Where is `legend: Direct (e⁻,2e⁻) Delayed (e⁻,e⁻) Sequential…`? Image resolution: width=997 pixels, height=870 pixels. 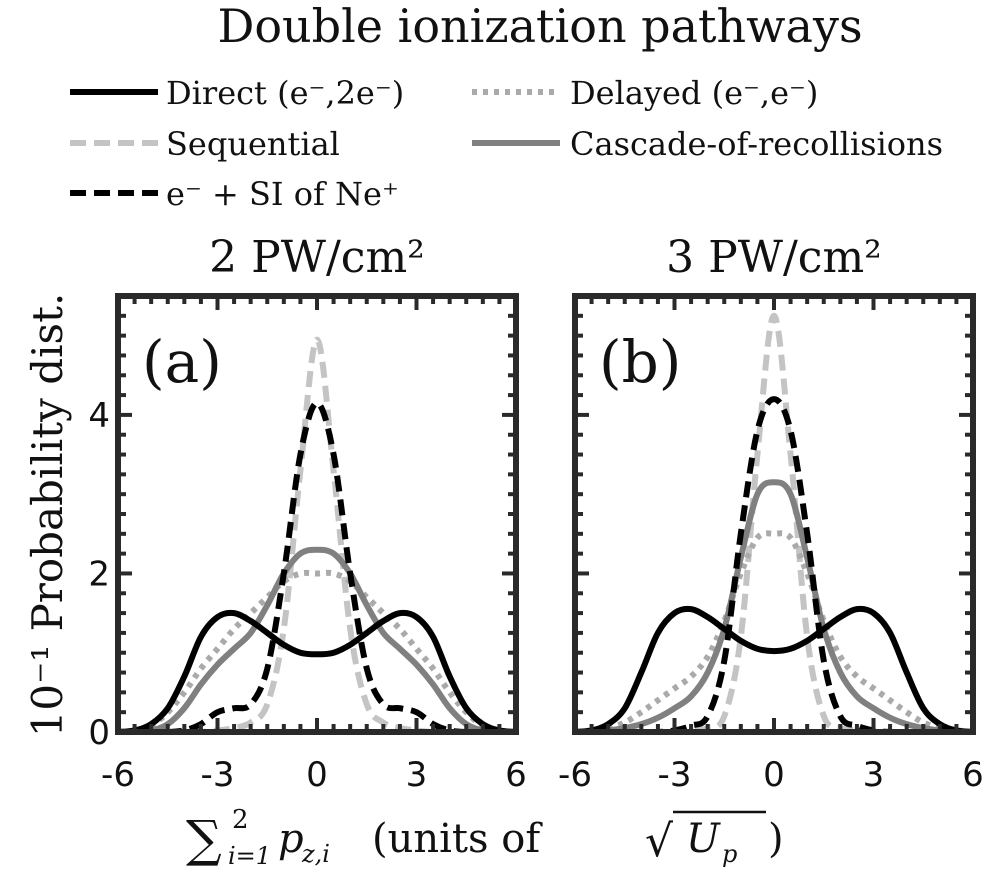 legend: Direct (e⁻,2e⁻) Delayed (e⁻,e⁻) Sequential… is located at coordinates (506, 143).